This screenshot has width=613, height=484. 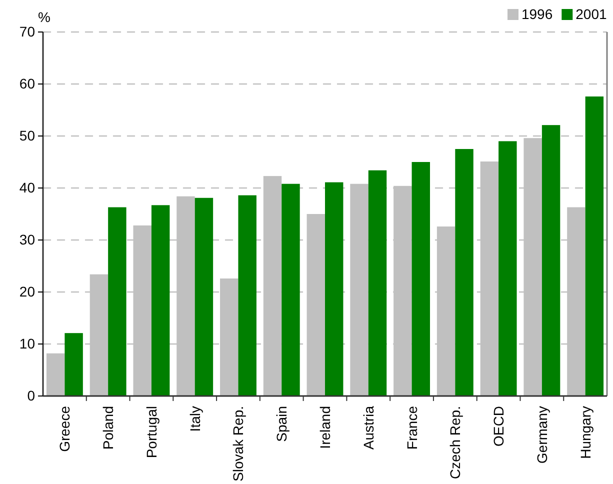 I want to click on y-tick-label: 50, so click(x=27, y=135).